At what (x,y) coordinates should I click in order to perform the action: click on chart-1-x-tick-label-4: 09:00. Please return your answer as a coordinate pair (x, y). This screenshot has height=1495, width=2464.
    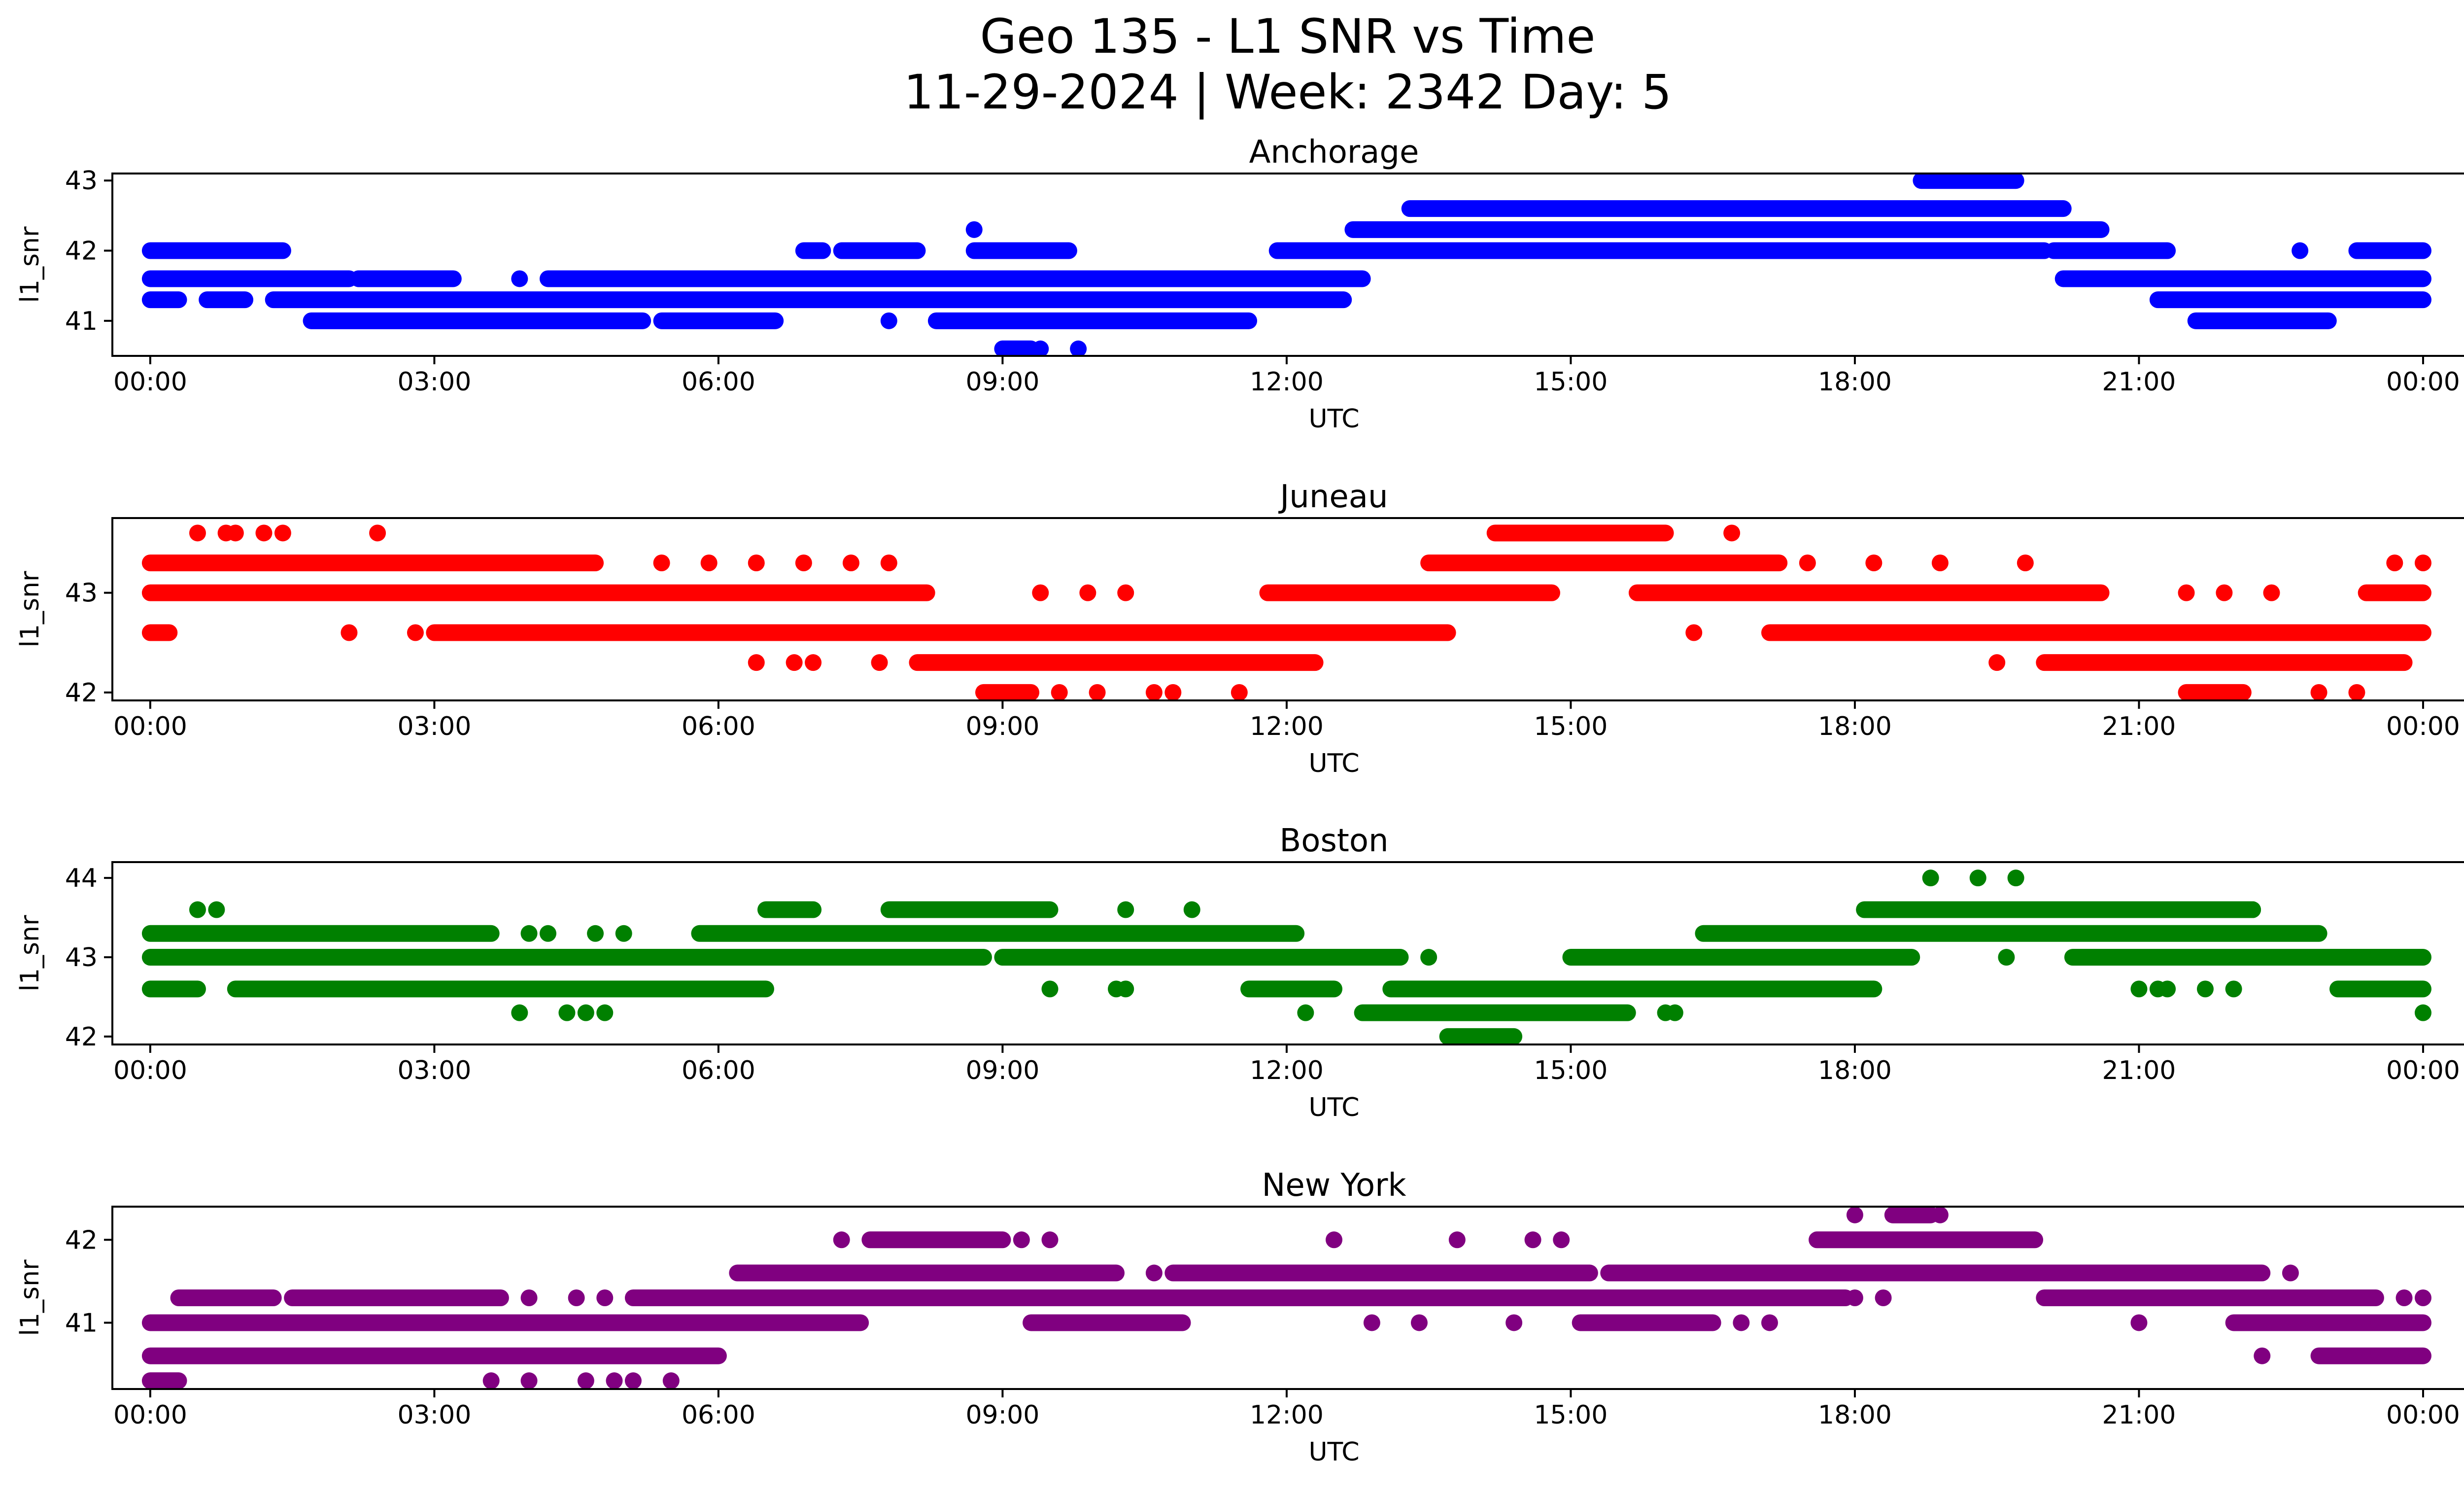
    Looking at the image, I should click on (1002, 382).